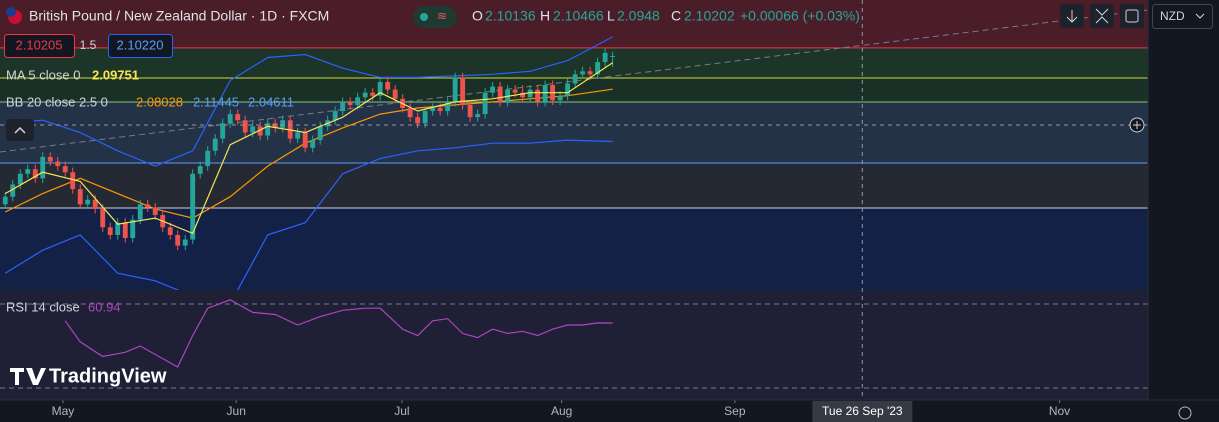 The width and height of the screenshot is (1219, 422). I want to click on ohlc-label: O, so click(477, 16).